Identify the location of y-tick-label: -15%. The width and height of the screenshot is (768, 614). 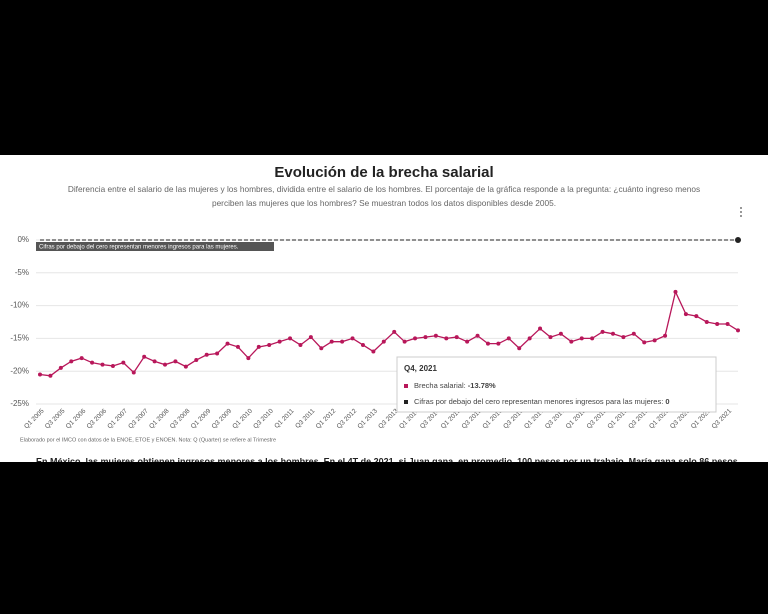
(19, 338).